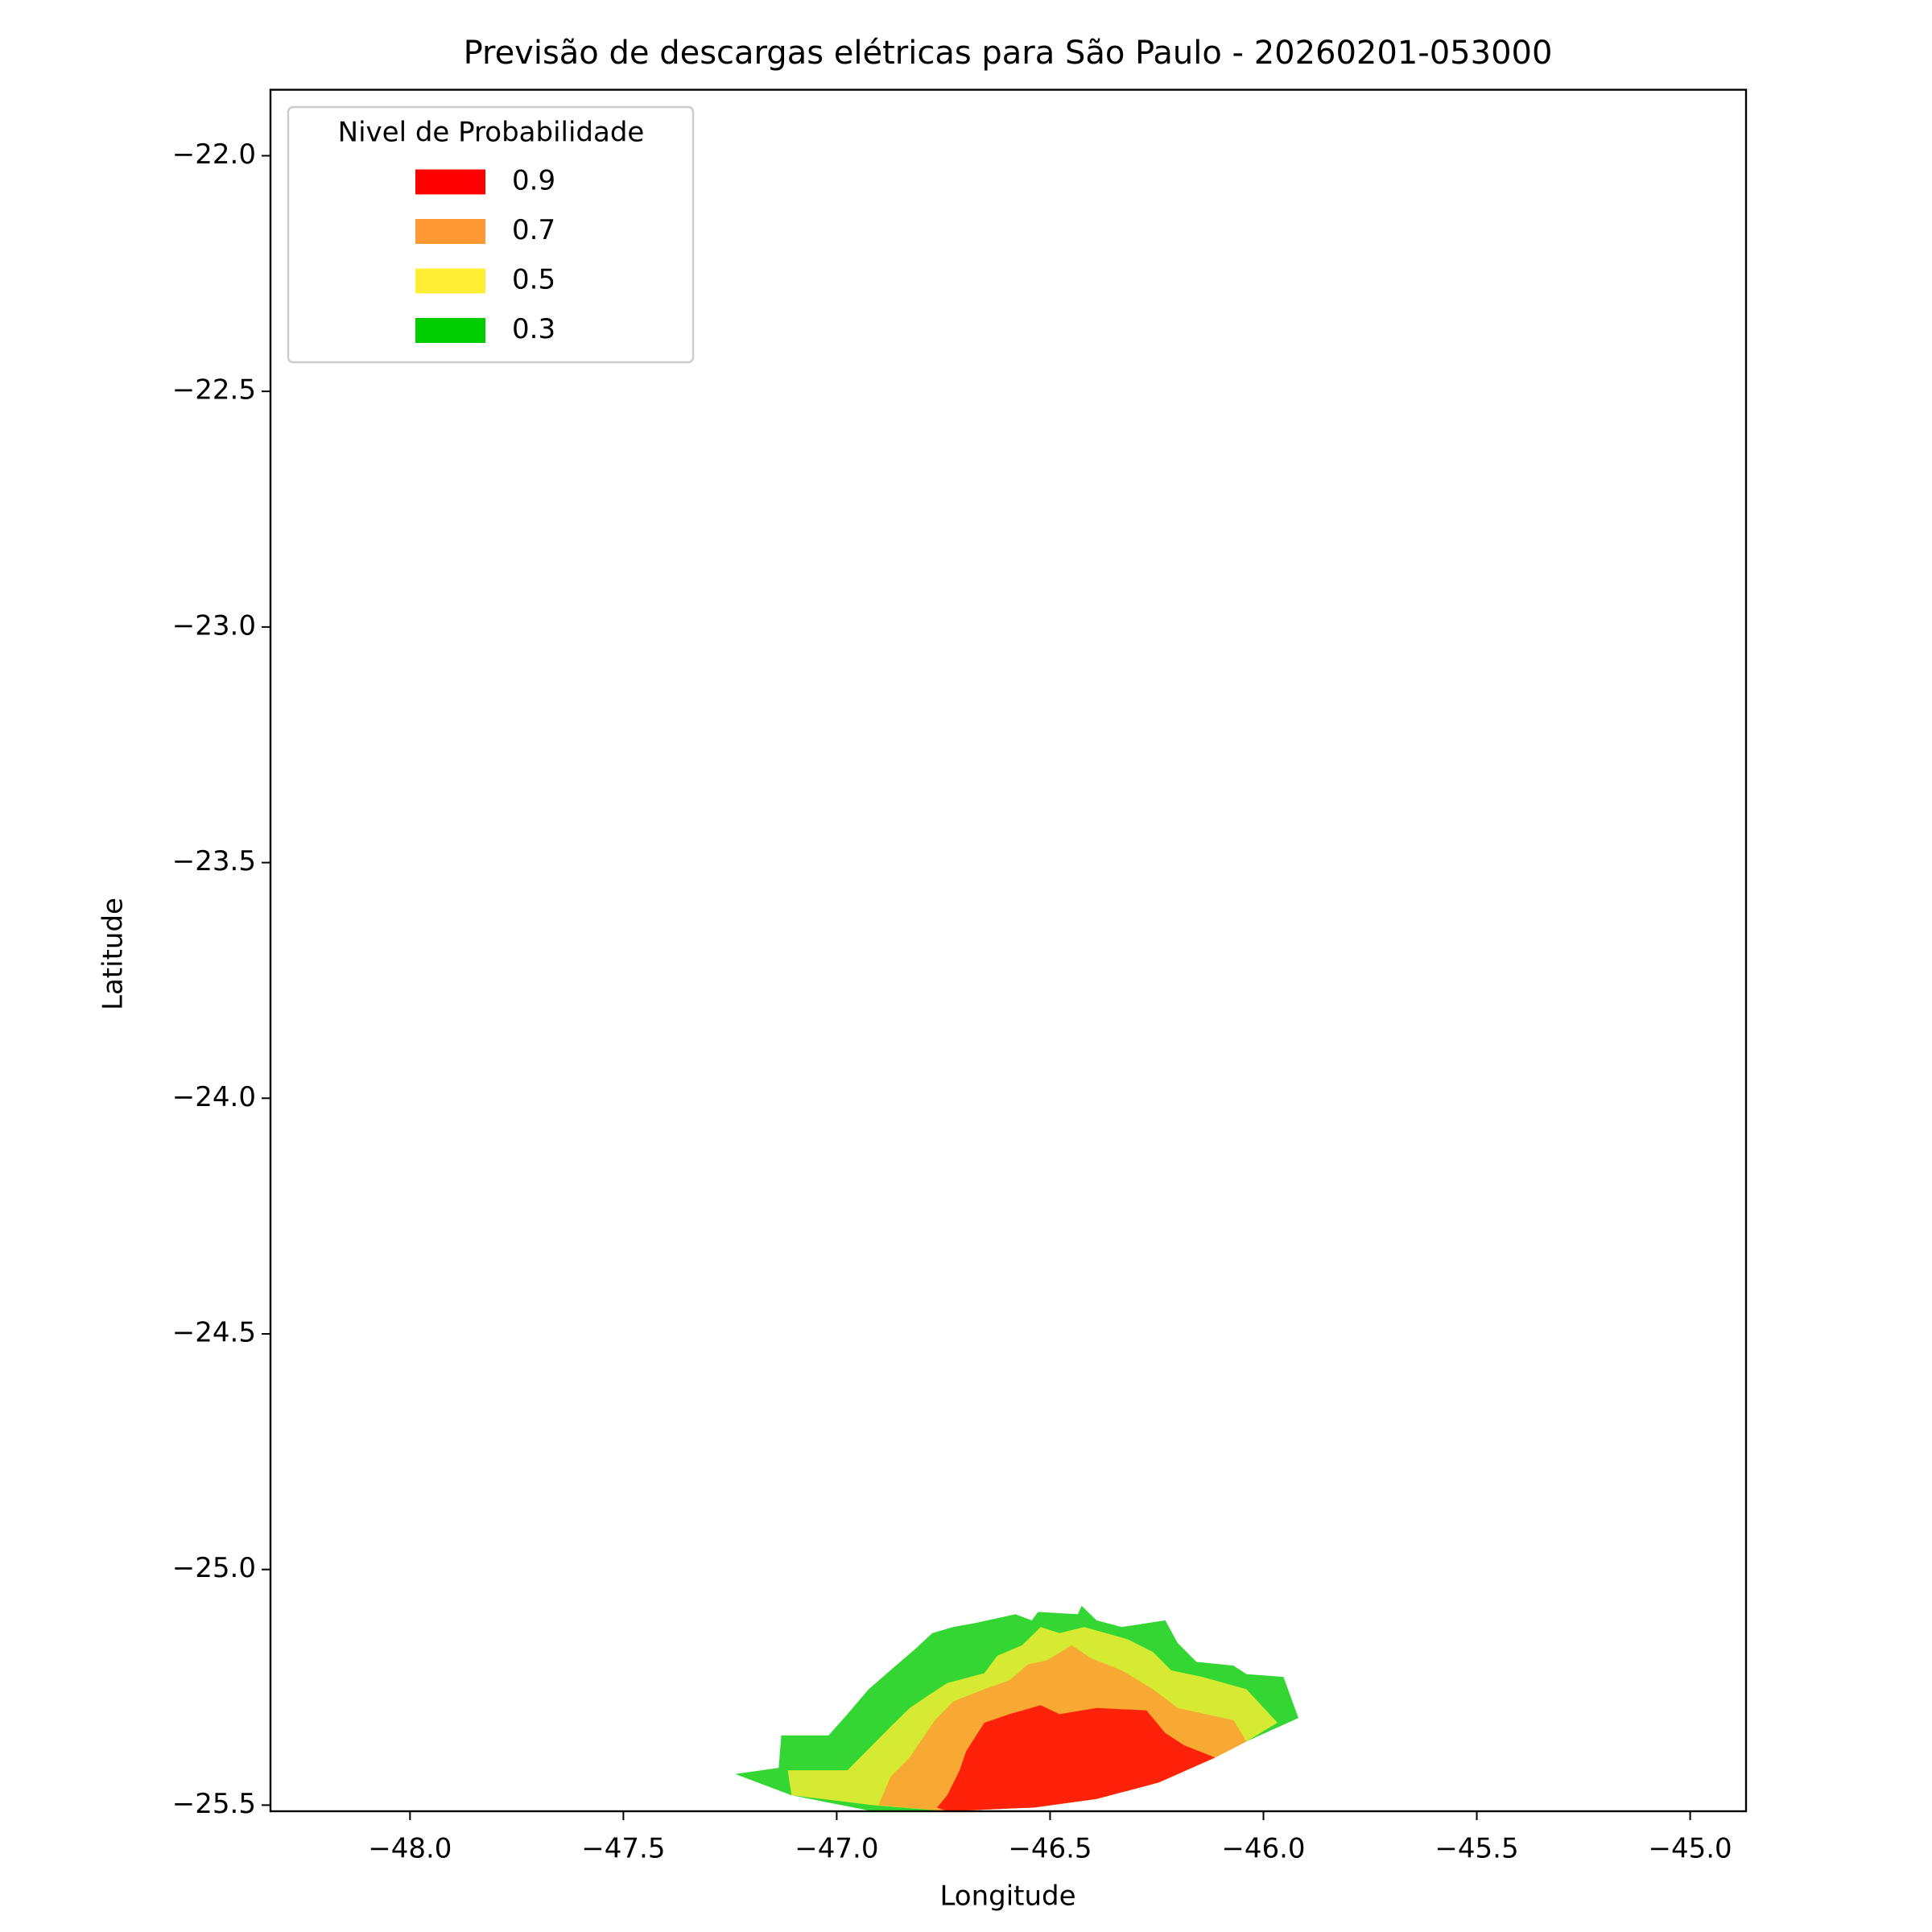 This screenshot has height=1932, width=1932. What do you see at coordinates (214, 1097) in the screenshot?
I see `y-tick-label: −24.0` at bounding box center [214, 1097].